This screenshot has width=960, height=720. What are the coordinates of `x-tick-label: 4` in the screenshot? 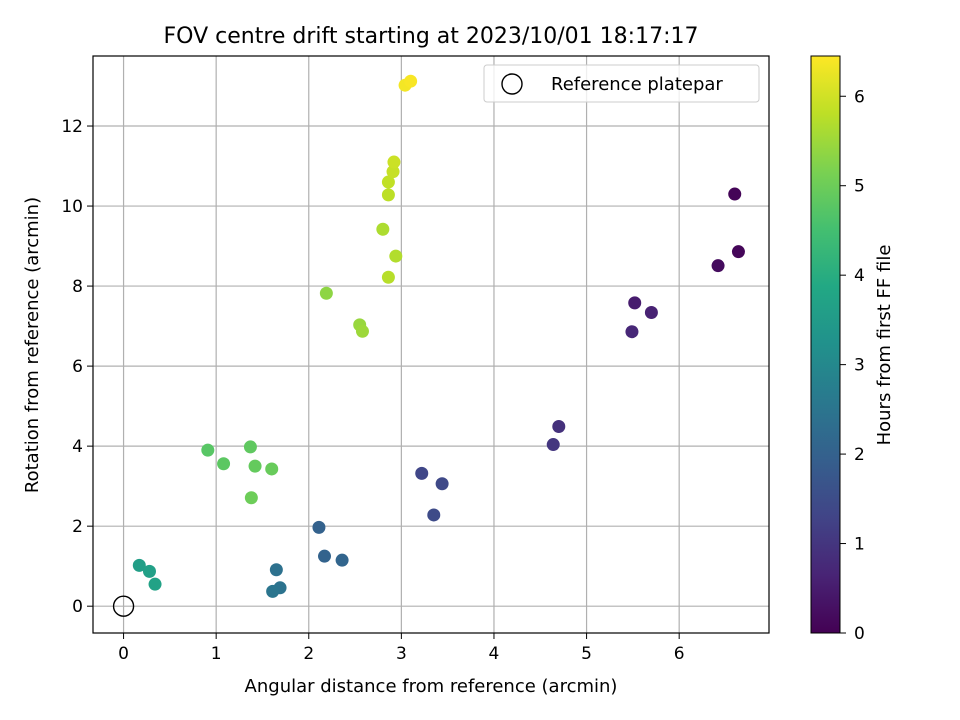 It's located at (494, 654).